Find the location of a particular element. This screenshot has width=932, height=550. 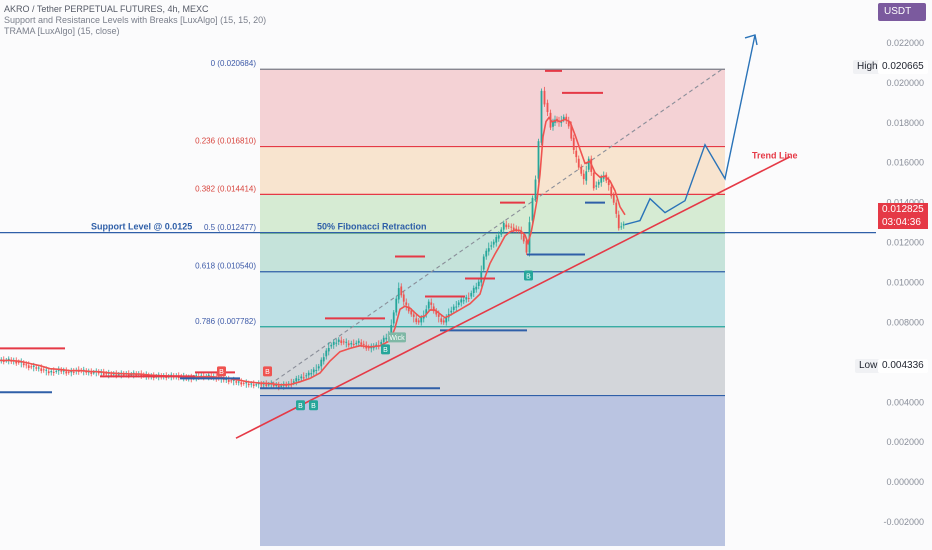

trend-line-label: Trend Line is located at coordinates (775, 156).